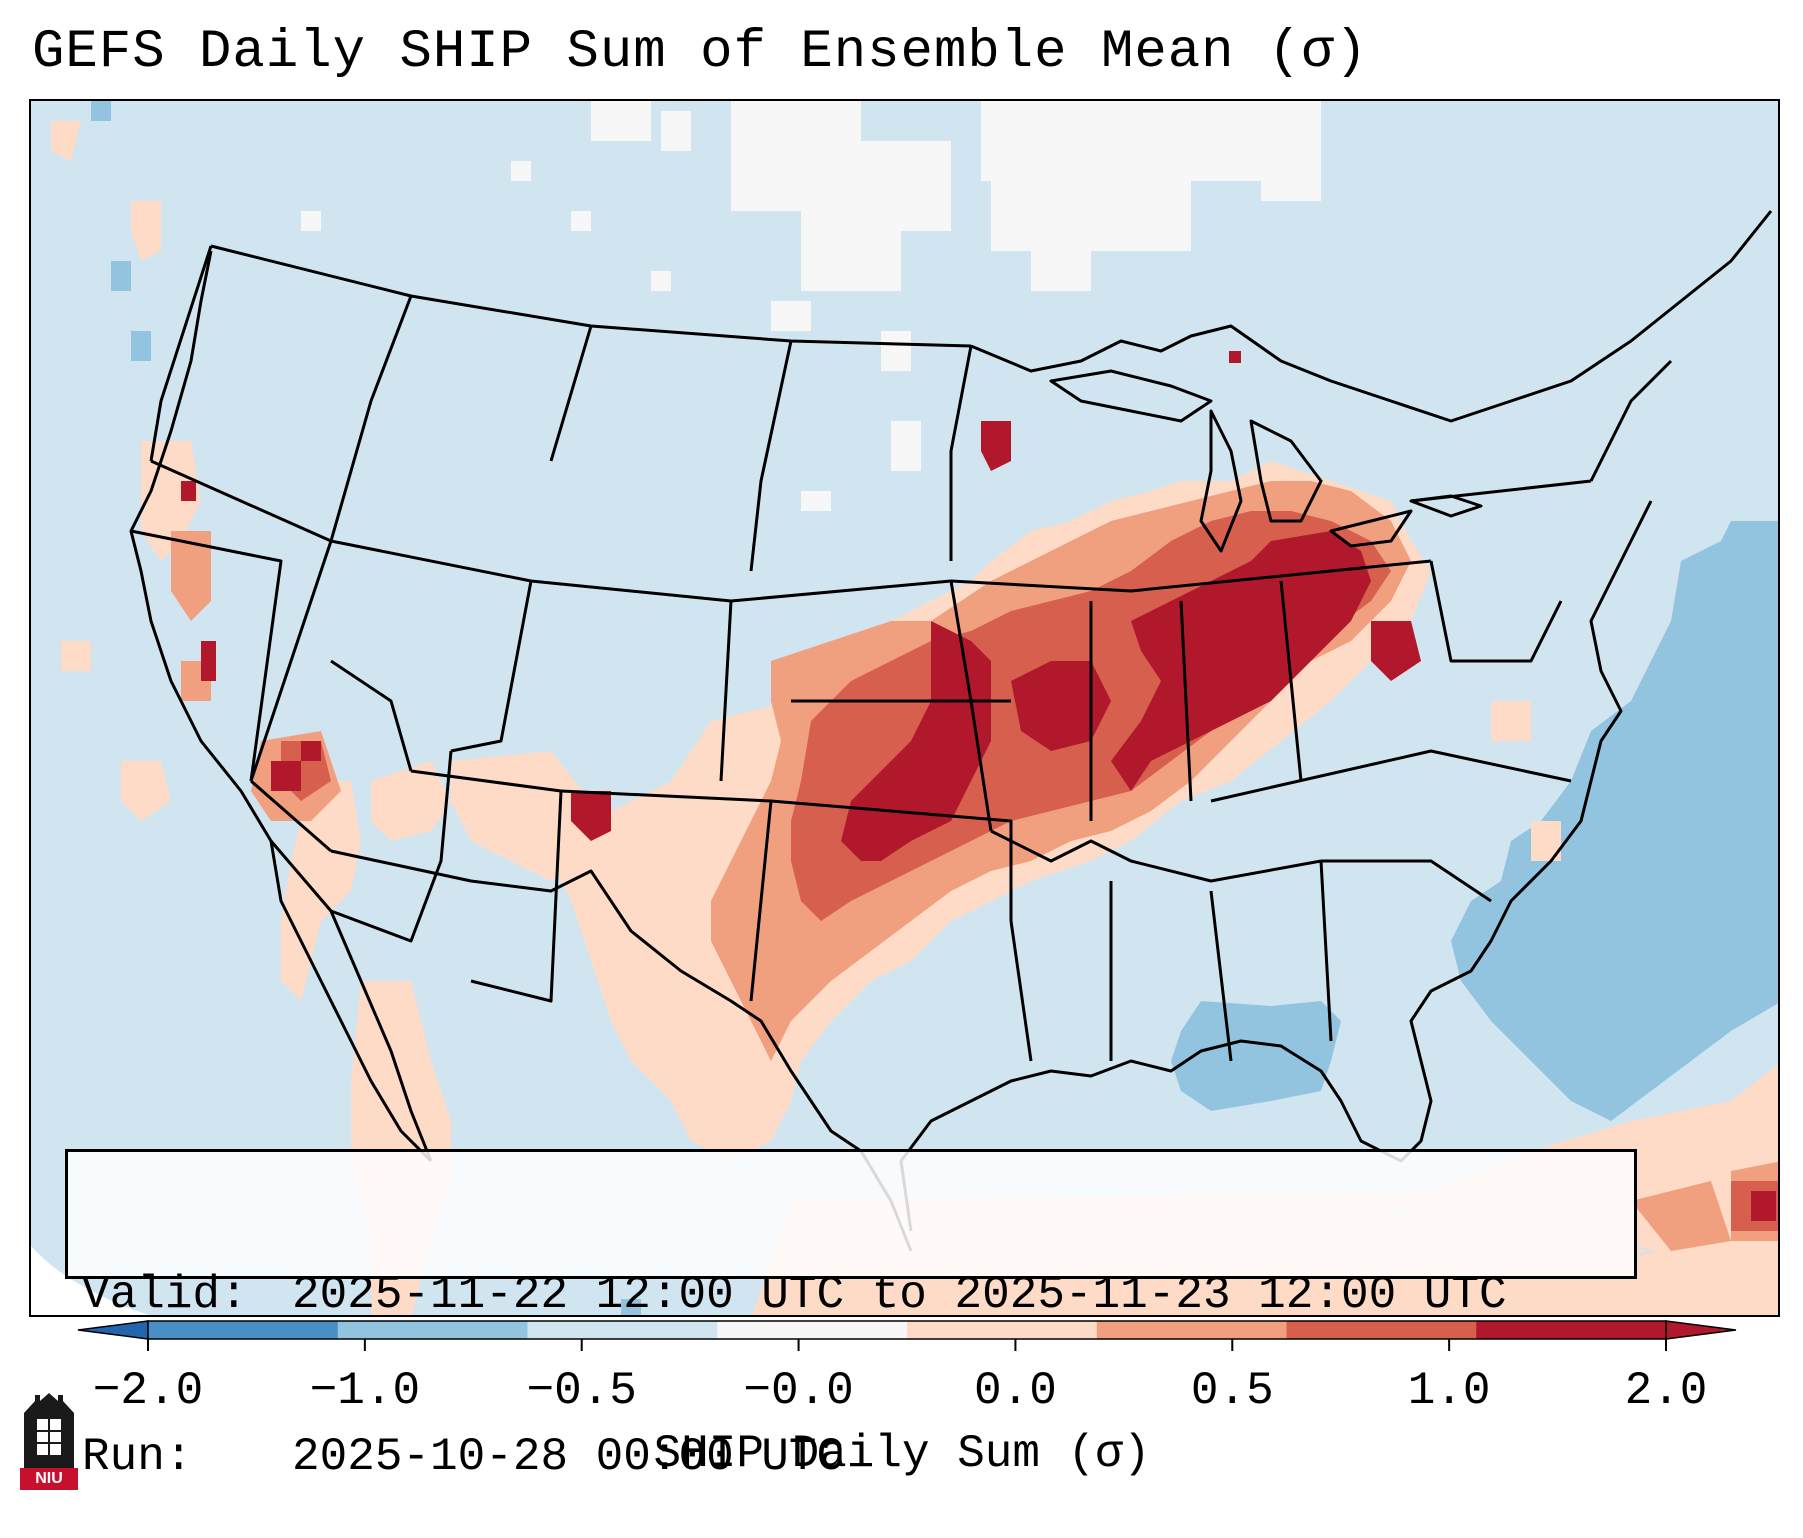 The image size is (1803, 1538). What do you see at coordinates (137, 1457) in the screenshot?
I see `run-label: Run:` at bounding box center [137, 1457].